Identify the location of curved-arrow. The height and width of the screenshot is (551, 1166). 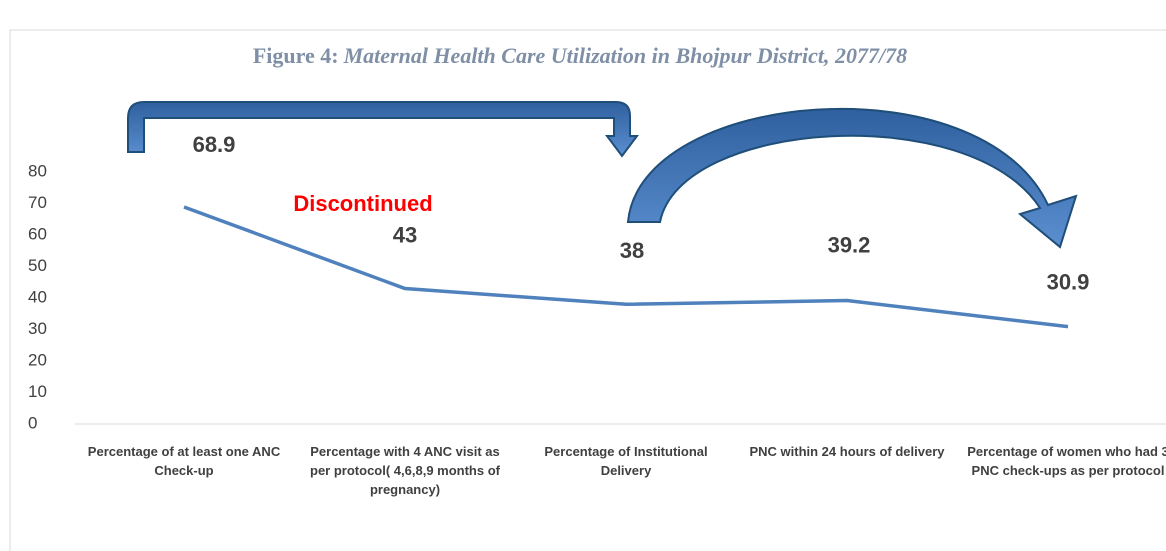
(852, 178).